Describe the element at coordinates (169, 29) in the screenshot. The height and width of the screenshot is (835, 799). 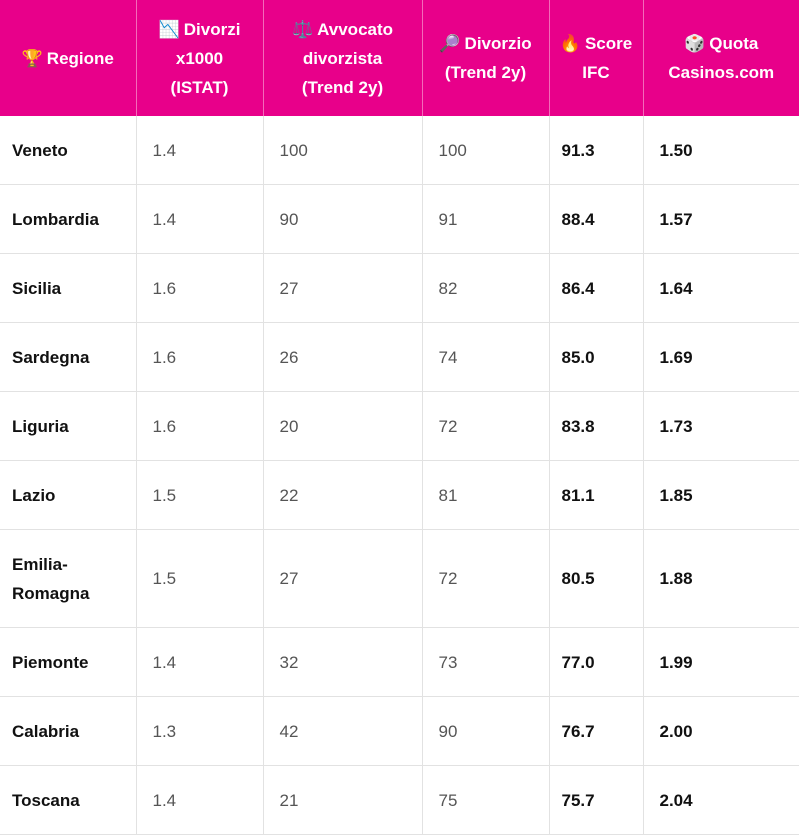
I see `chart-decreasing-icon: 📉` at that location.